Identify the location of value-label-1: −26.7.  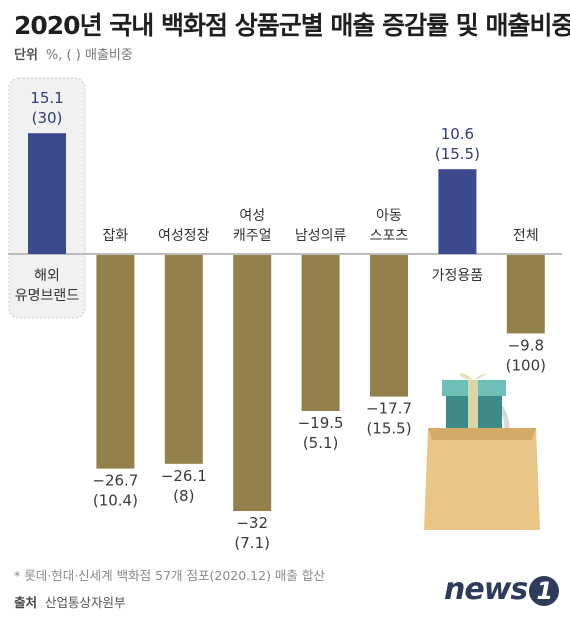
(115, 481).